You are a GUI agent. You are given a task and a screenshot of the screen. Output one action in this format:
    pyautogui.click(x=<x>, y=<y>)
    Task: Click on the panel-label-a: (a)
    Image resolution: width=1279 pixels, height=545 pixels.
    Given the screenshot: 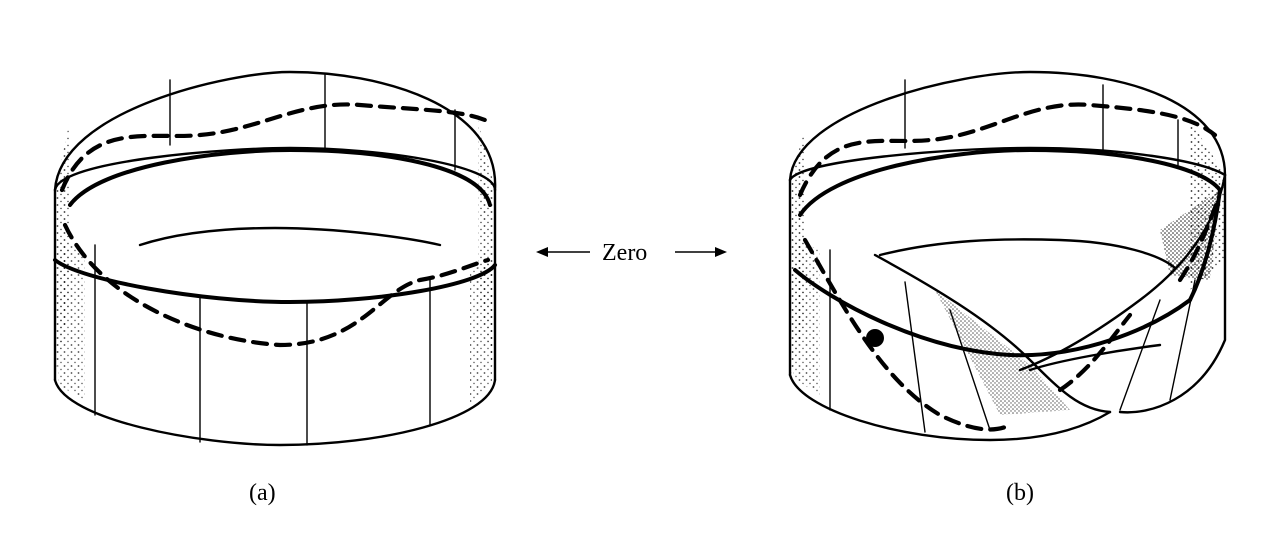 What is the action you would take?
    pyautogui.click(x=262, y=493)
    